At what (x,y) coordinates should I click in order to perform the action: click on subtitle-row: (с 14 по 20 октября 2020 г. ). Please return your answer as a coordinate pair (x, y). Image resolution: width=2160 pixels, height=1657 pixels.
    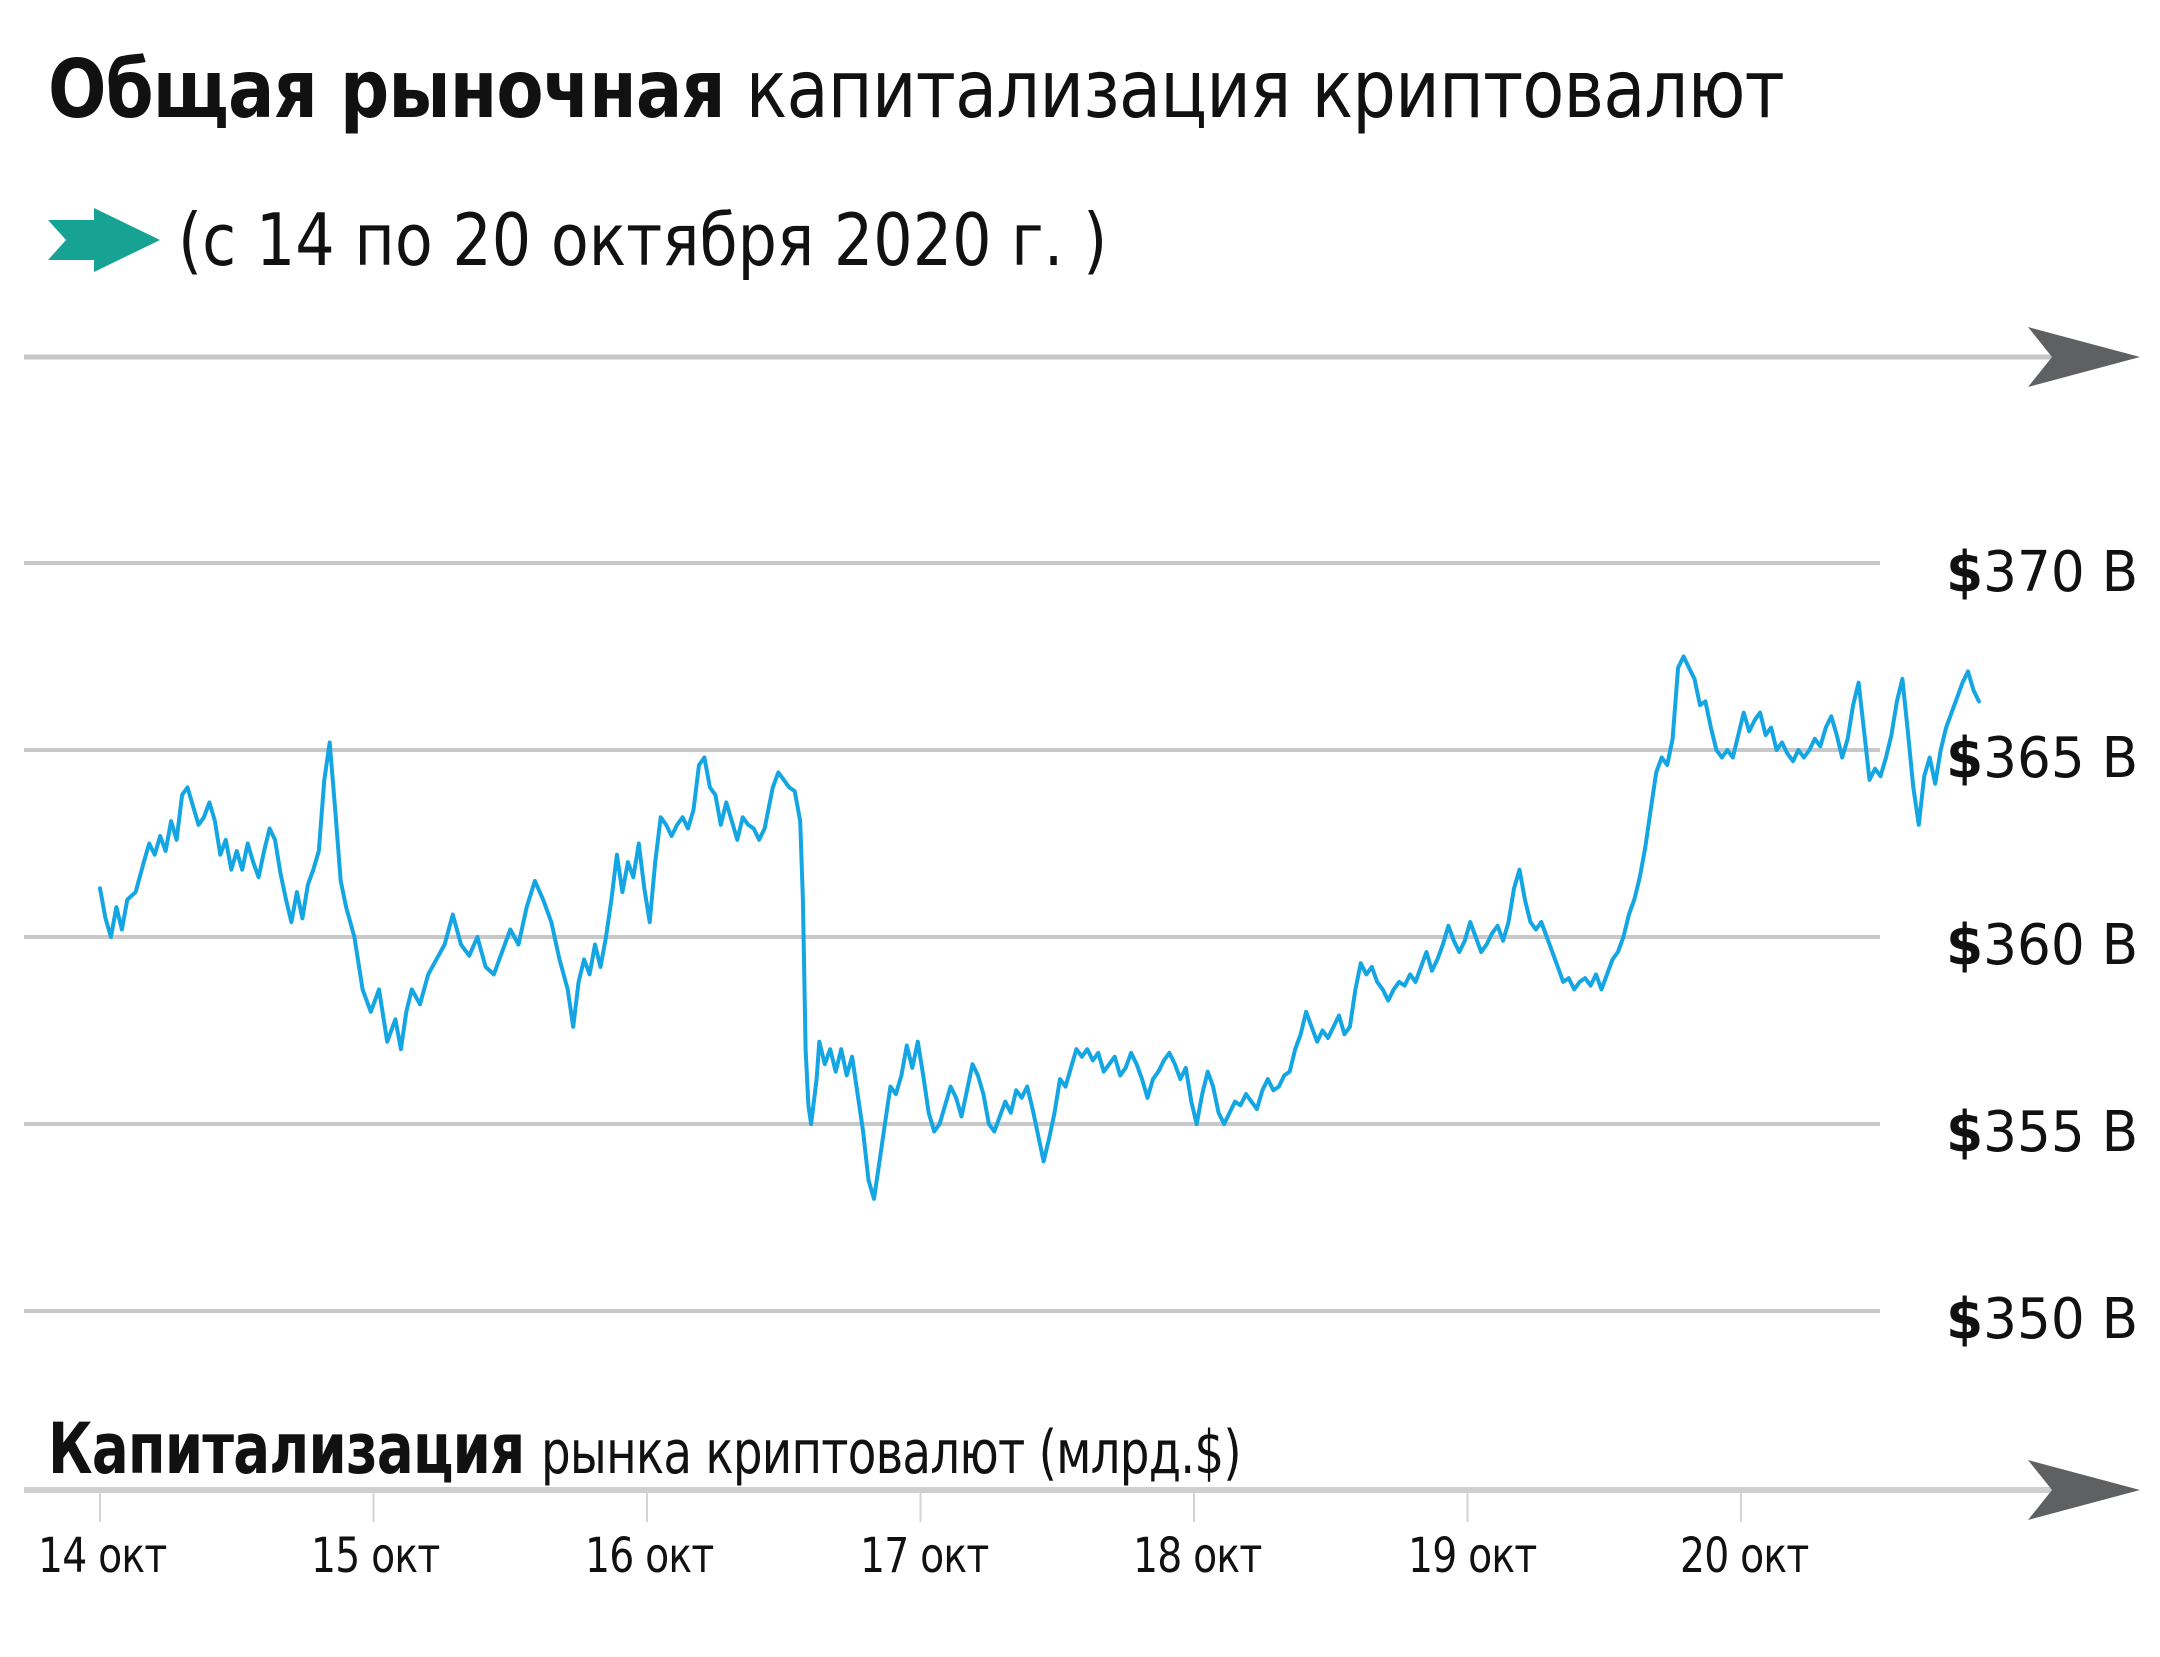
    Looking at the image, I should click on (653, 240).